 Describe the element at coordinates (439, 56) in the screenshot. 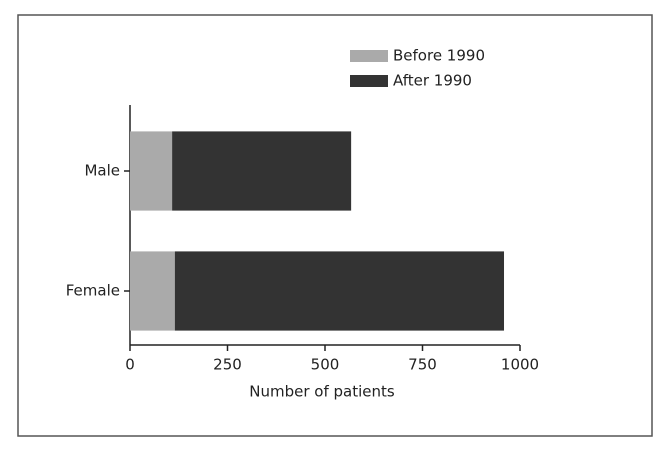

I see `legend-label: Before 1990` at that location.